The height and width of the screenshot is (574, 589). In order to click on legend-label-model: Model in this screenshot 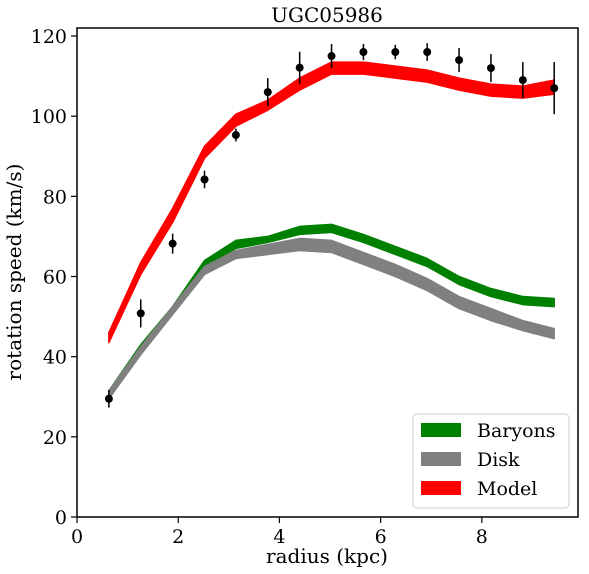, I will do `click(507, 489)`.